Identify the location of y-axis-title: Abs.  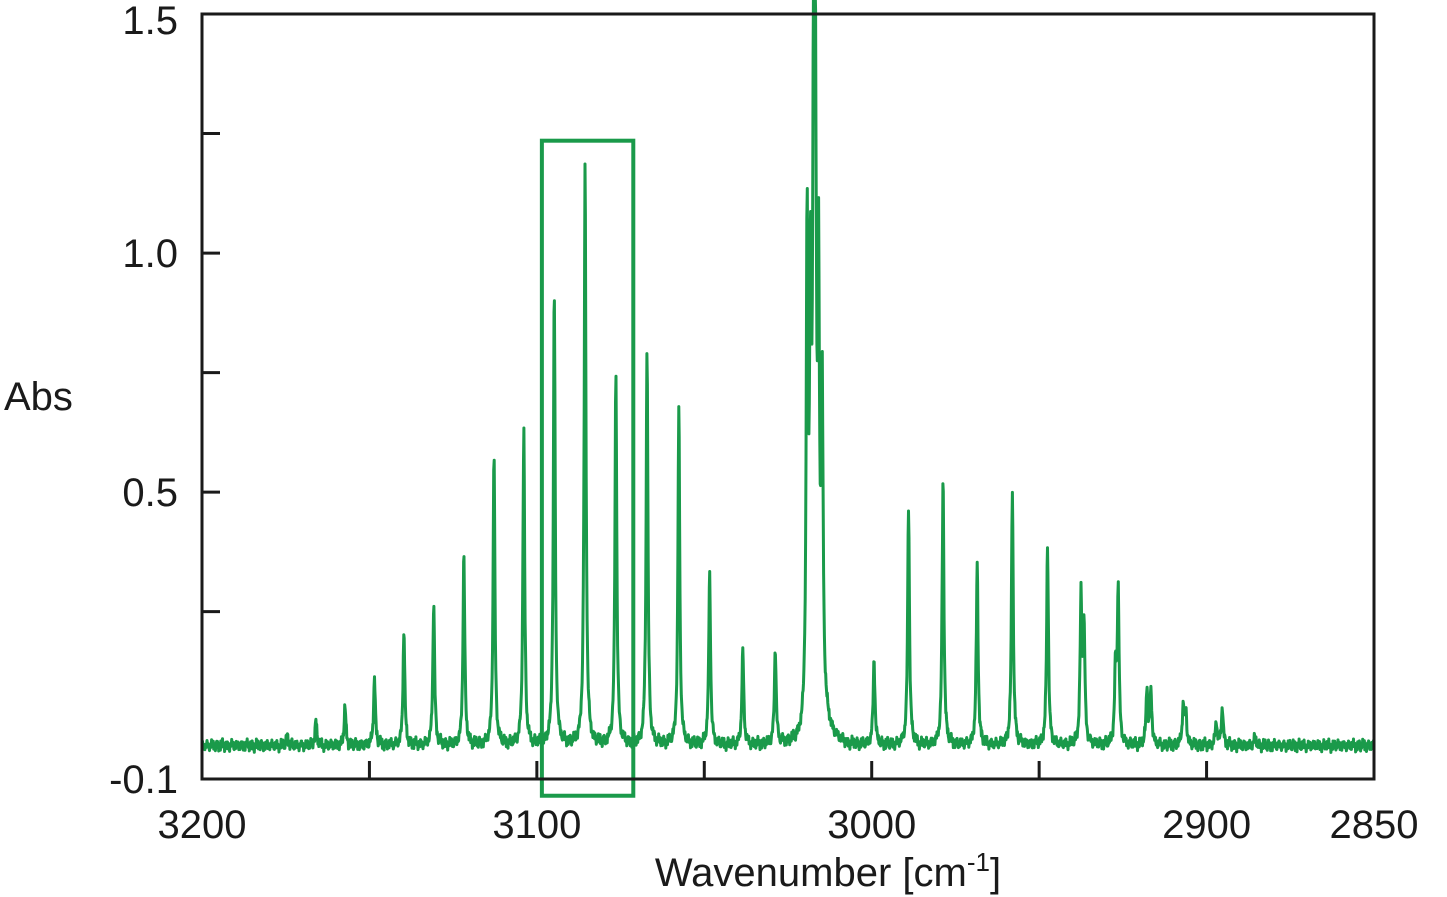
(38, 397).